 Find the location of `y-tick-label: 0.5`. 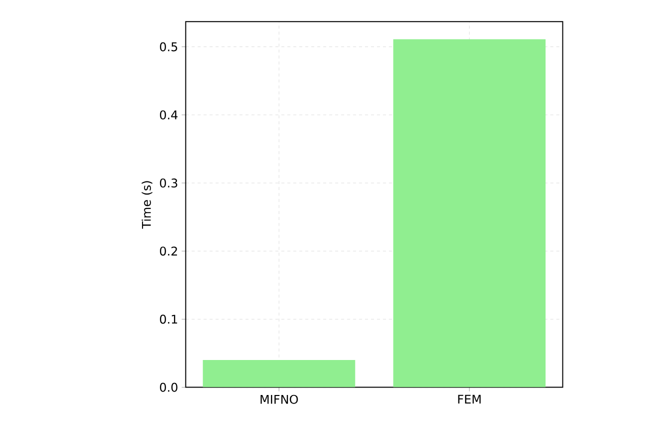

y-tick-label: 0.5 is located at coordinates (169, 47).